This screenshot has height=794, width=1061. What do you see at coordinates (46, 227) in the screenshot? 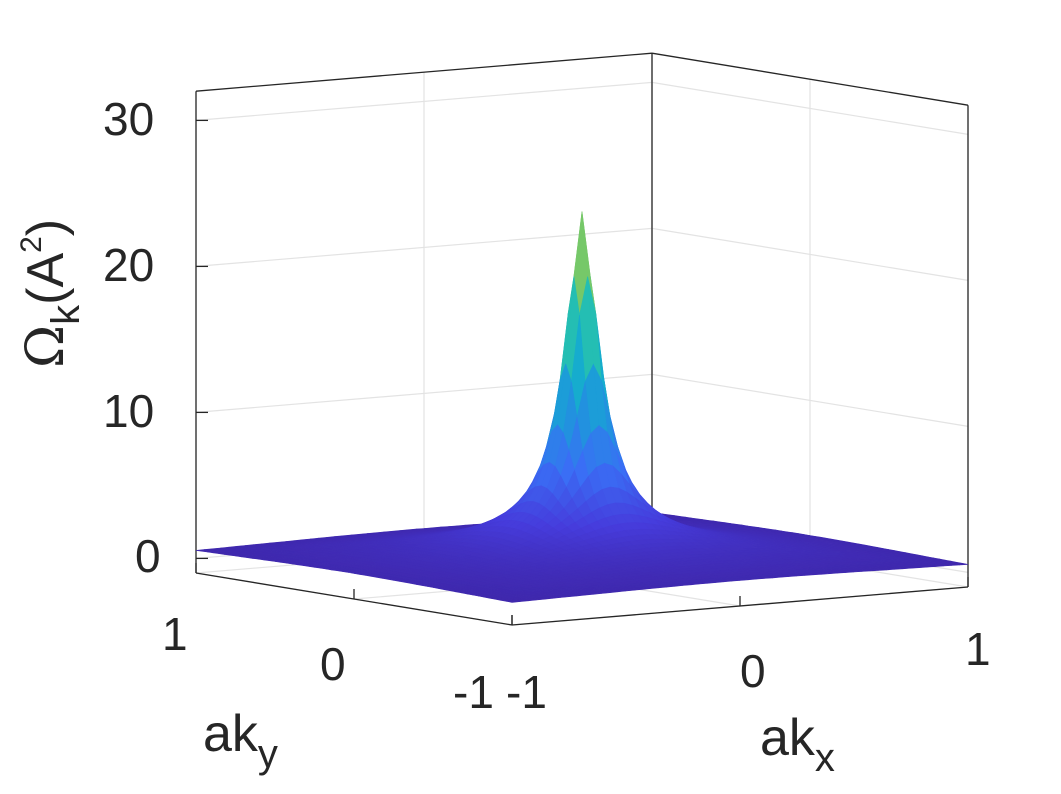
I see `z-axis-label-close: )` at bounding box center [46, 227].